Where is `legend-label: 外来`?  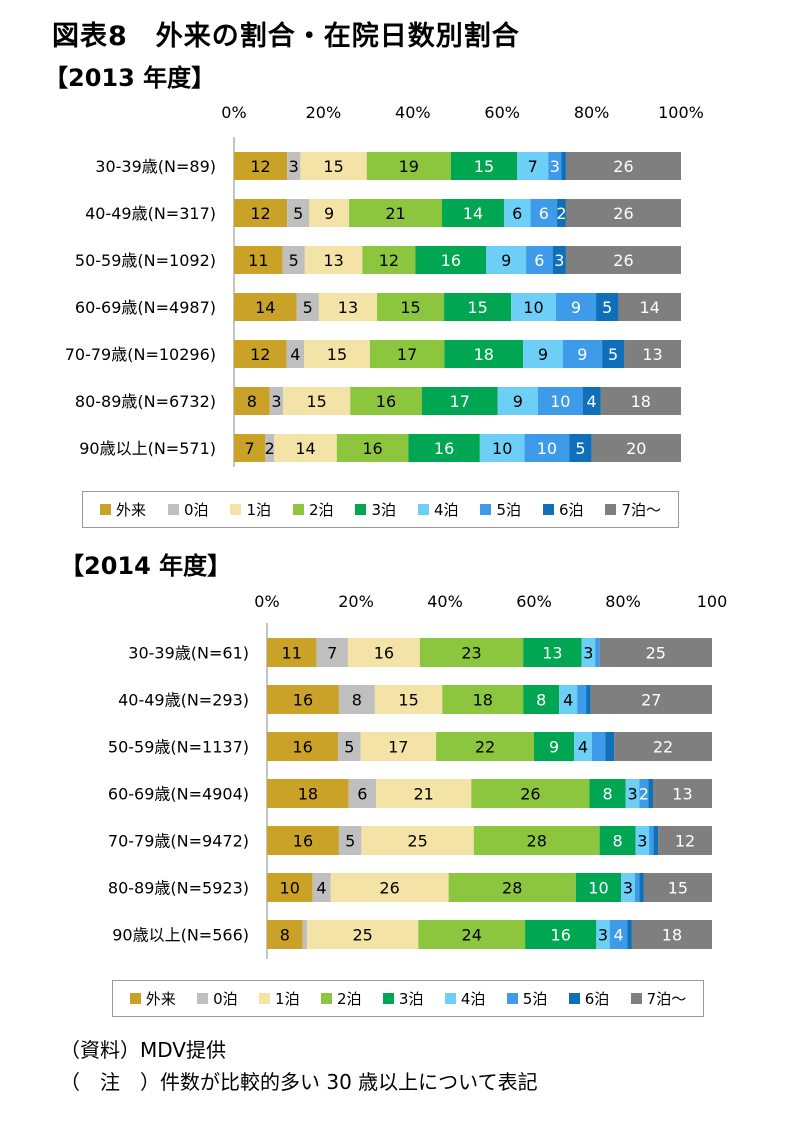 legend-label: 外来 is located at coordinates (160, 999).